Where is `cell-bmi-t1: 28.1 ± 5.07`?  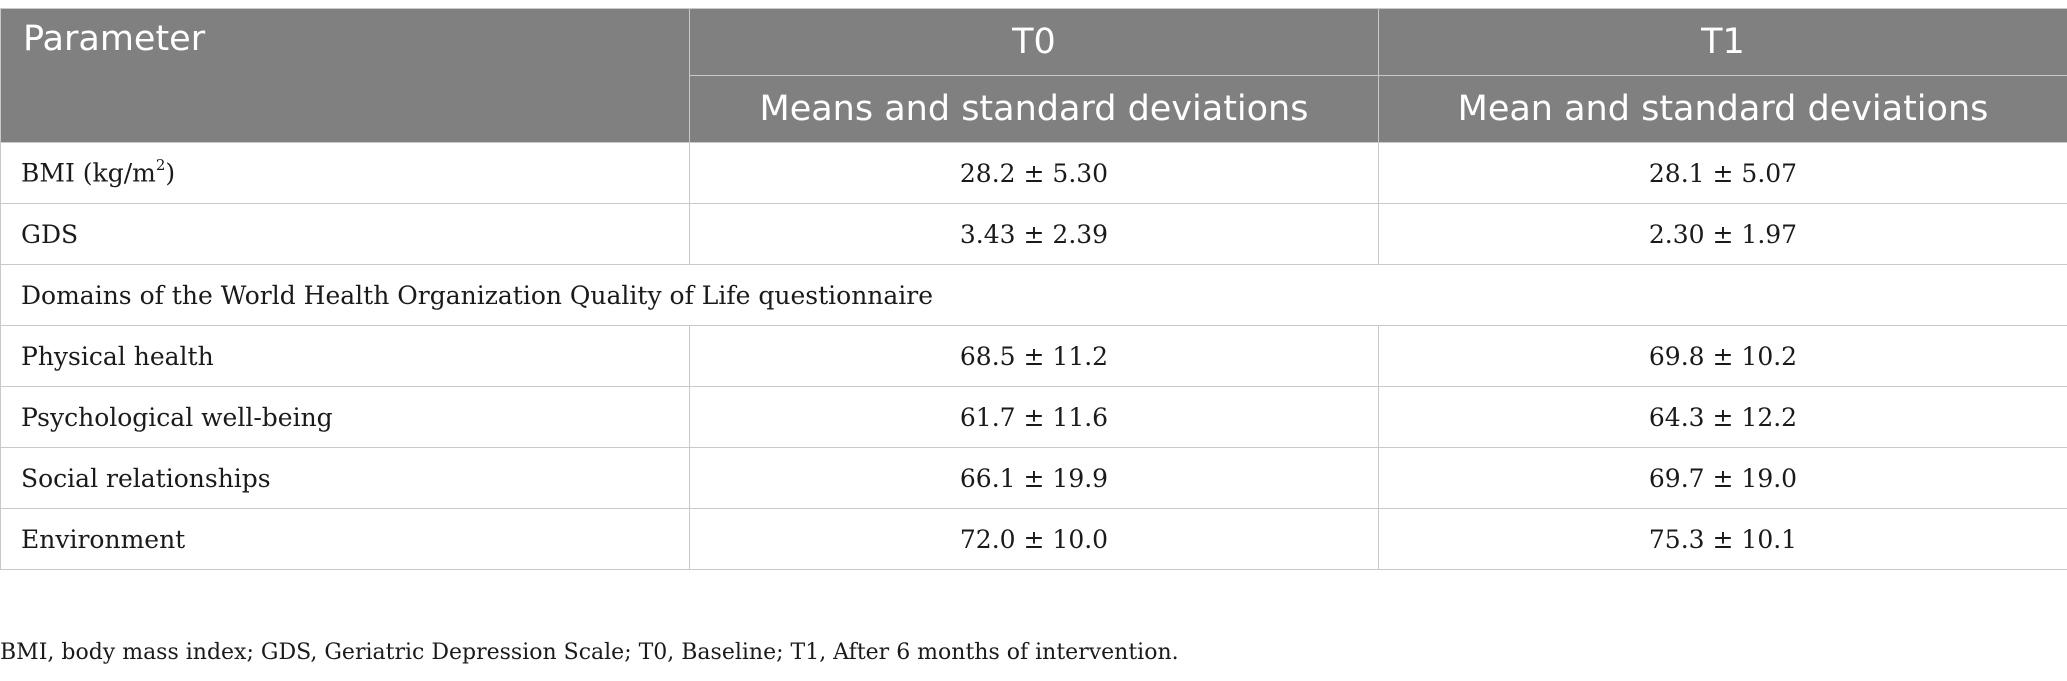 cell-bmi-t1: 28.1 ± 5.07 is located at coordinates (1722, 173).